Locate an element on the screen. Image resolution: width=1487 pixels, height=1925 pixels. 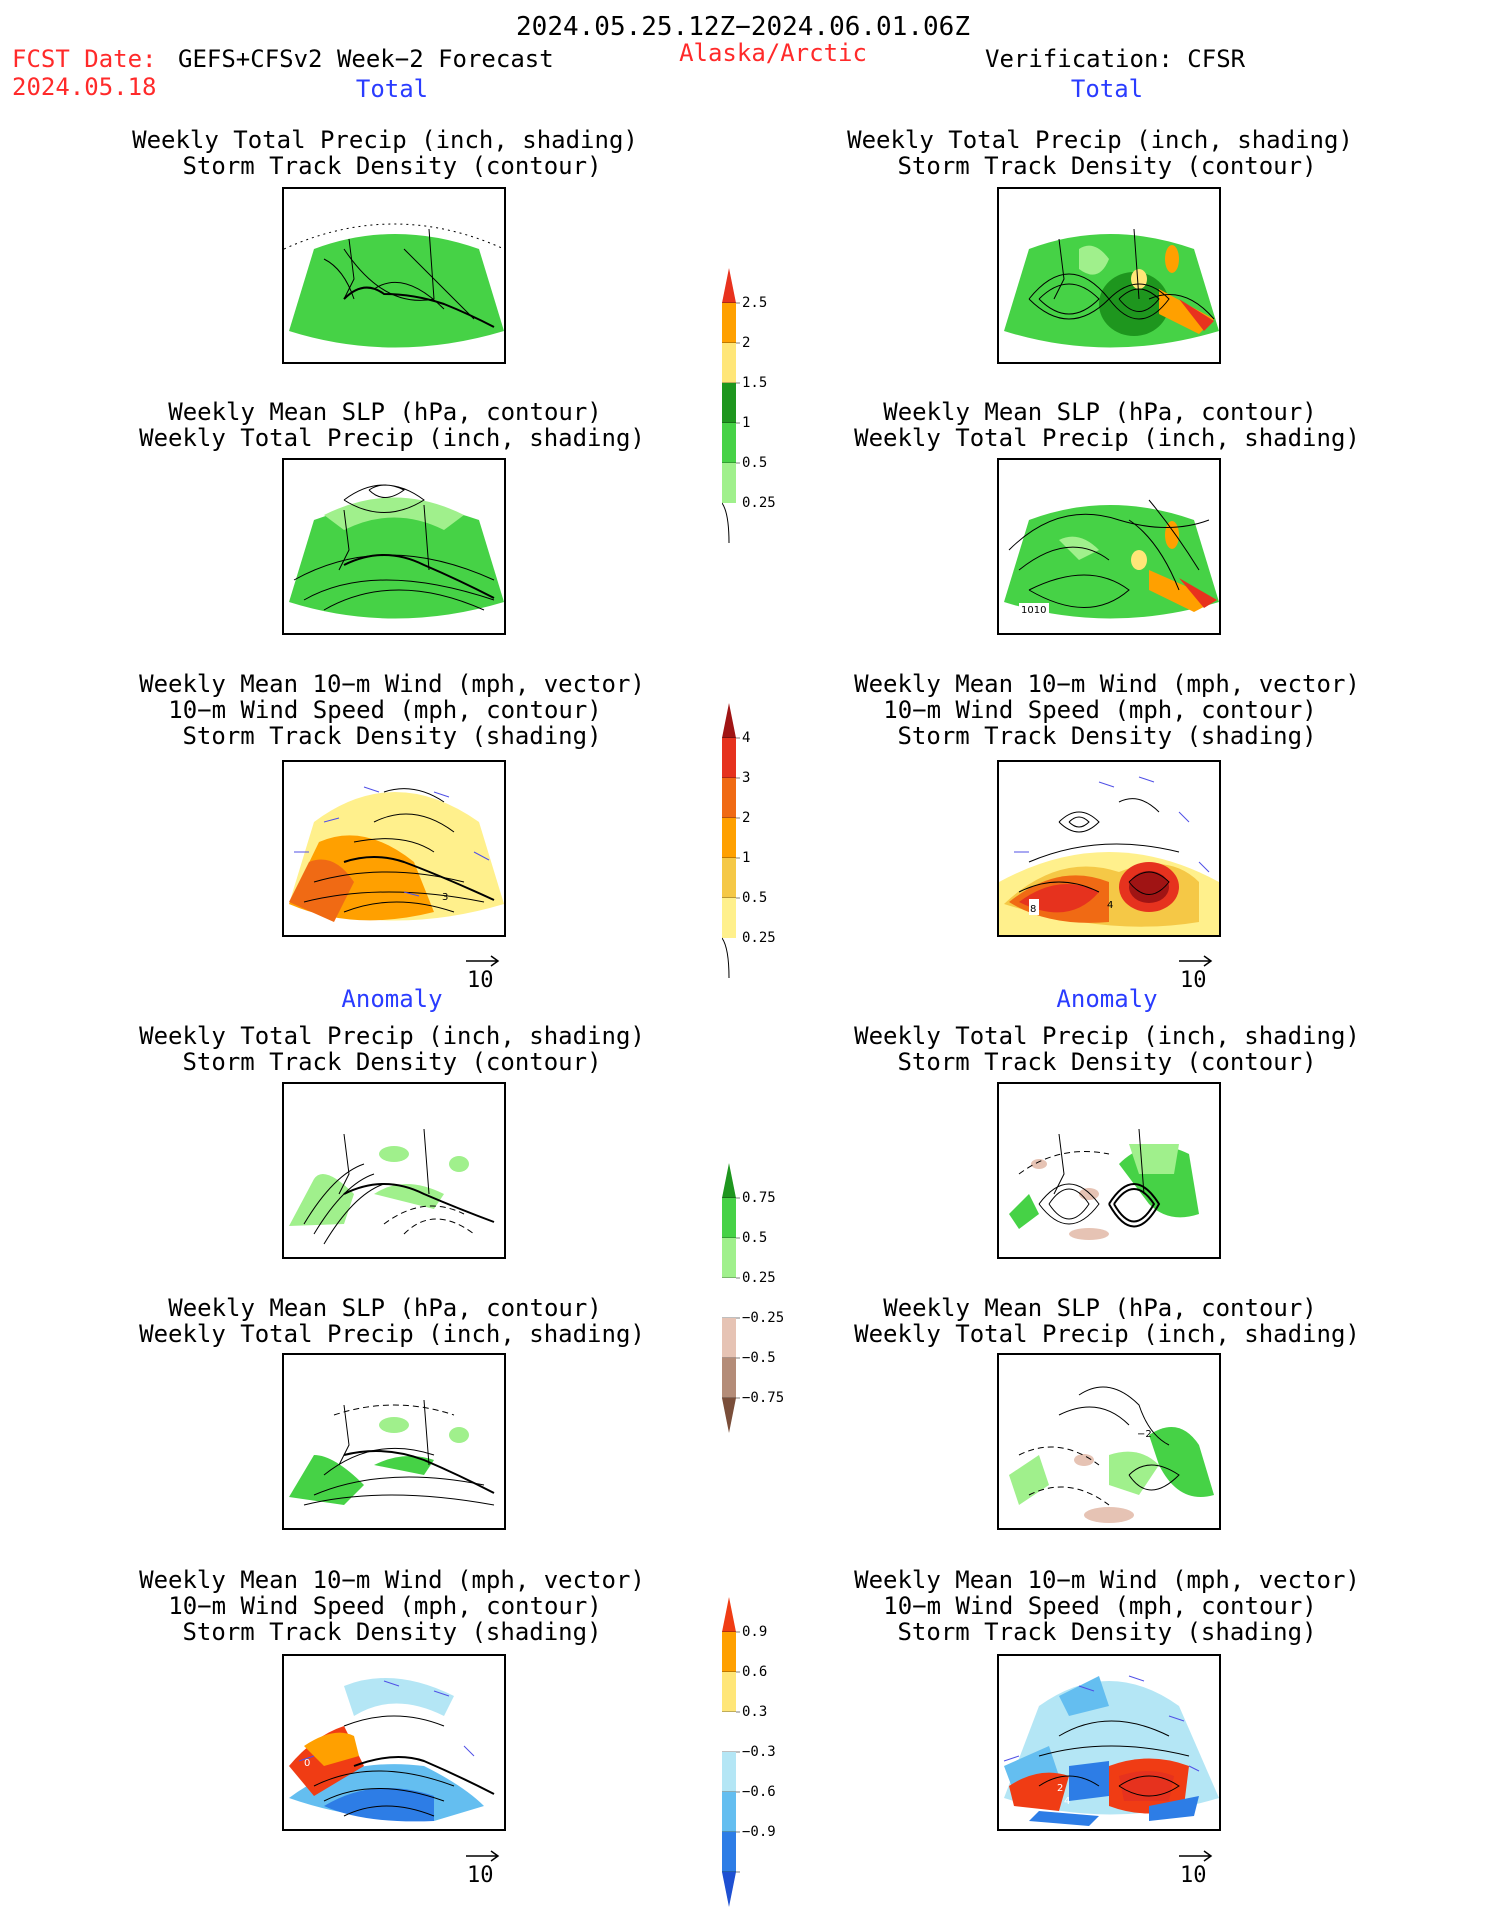
section-total-verification: Total is located at coordinates (1107, 89).